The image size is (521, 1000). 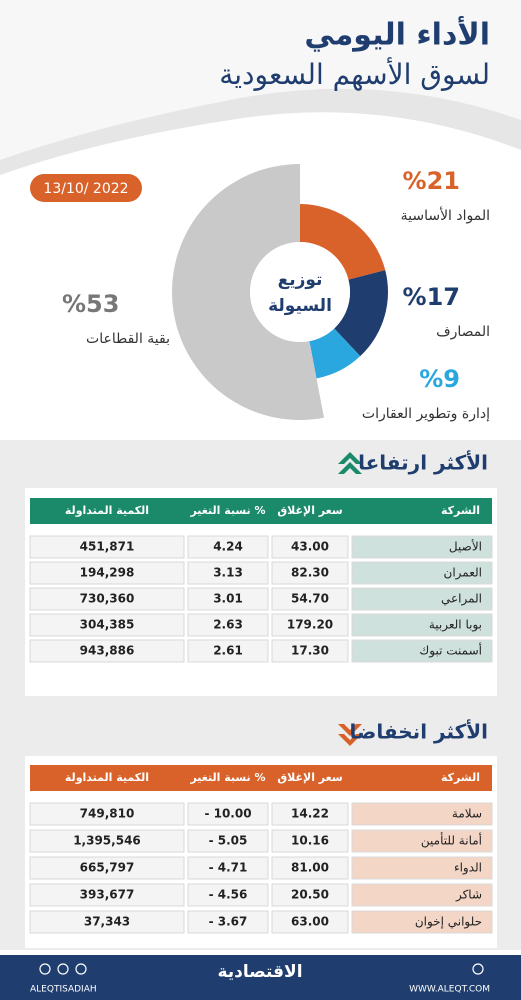 I want to click on cell-value: 4.24, so click(x=228, y=547).